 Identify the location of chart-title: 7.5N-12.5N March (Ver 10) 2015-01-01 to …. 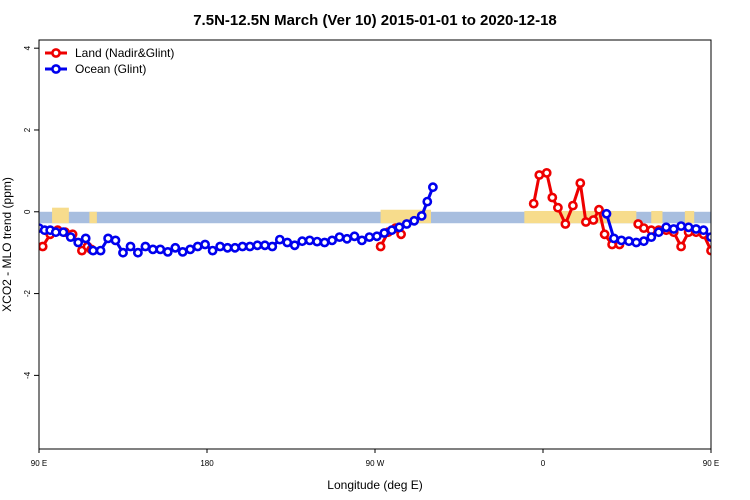
(375, 20).